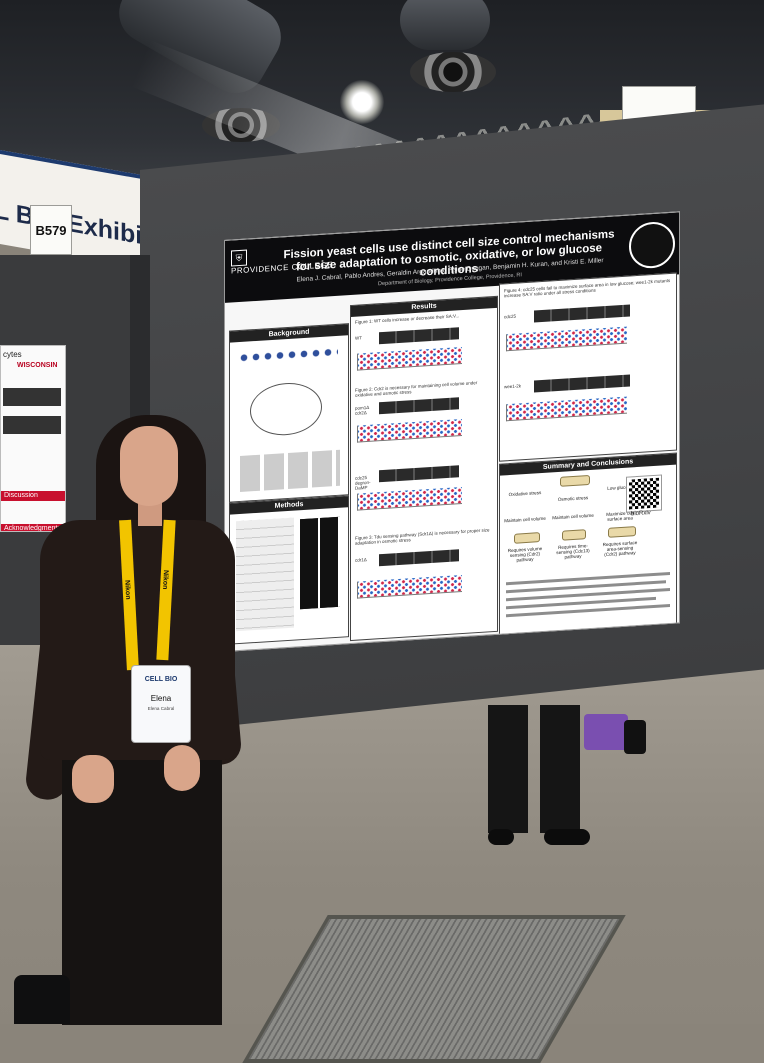 Image resolution: width=764 pixels, height=1063 pixels. What do you see at coordinates (288, 355) in the screenshot?
I see `cell-diagram` at bounding box center [288, 355].